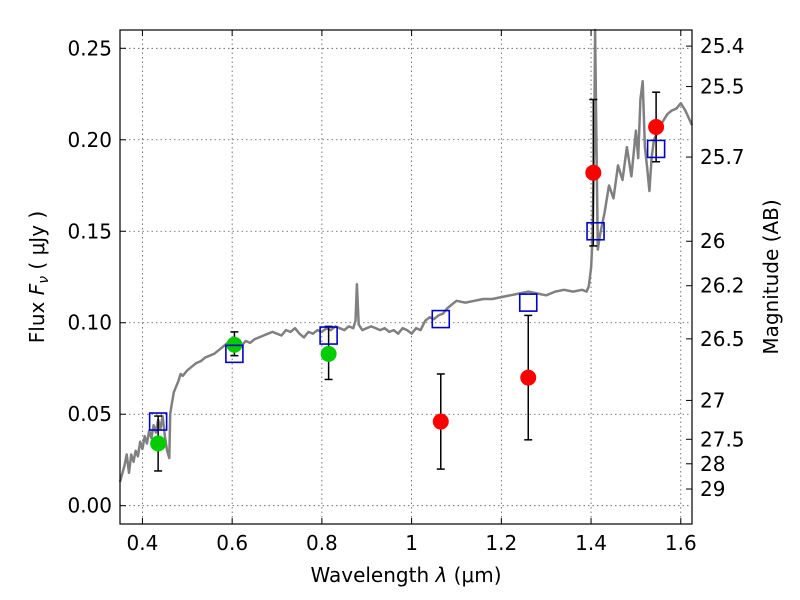 The image size is (800, 600). I want to click on y2-tick-label: 27, so click(712, 400).